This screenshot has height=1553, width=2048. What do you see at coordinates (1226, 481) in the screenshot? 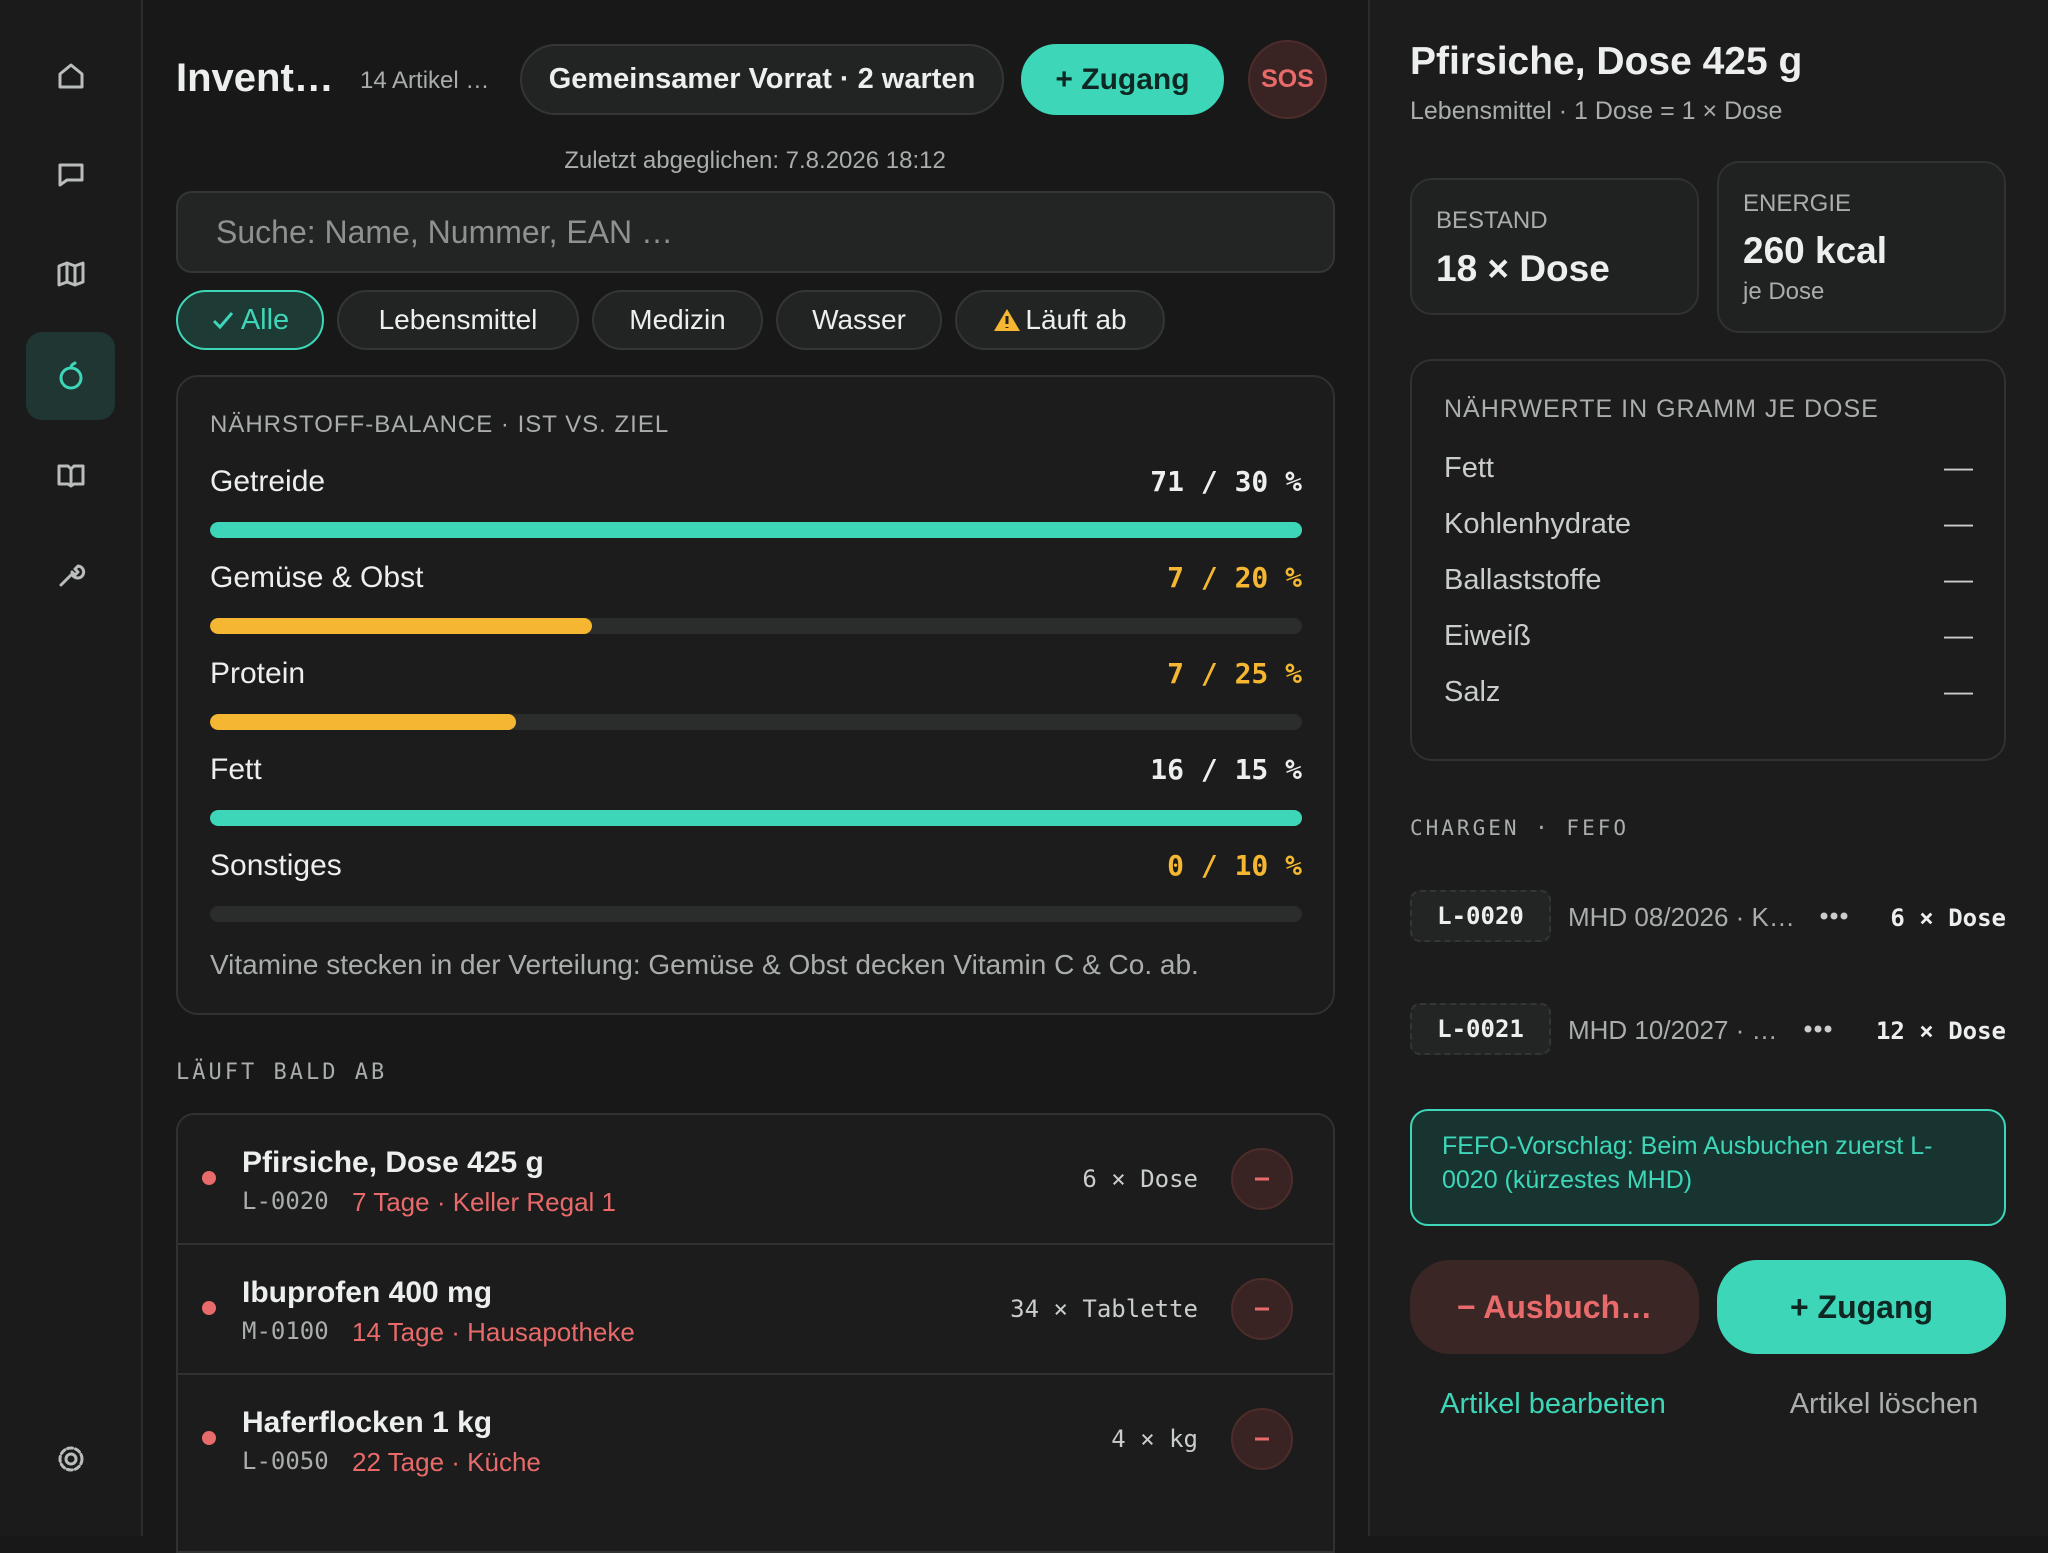
I see `nutrient-ratio: 71 / 30 %` at bounding box center [1226, 481].